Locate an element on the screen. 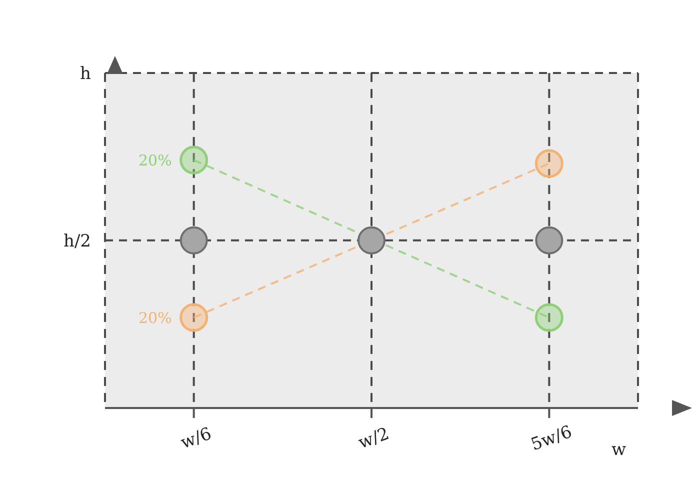 The width and height of the screenshot is (700, 486). x-tick-label: w/6 is located at coordinates (196, 439).